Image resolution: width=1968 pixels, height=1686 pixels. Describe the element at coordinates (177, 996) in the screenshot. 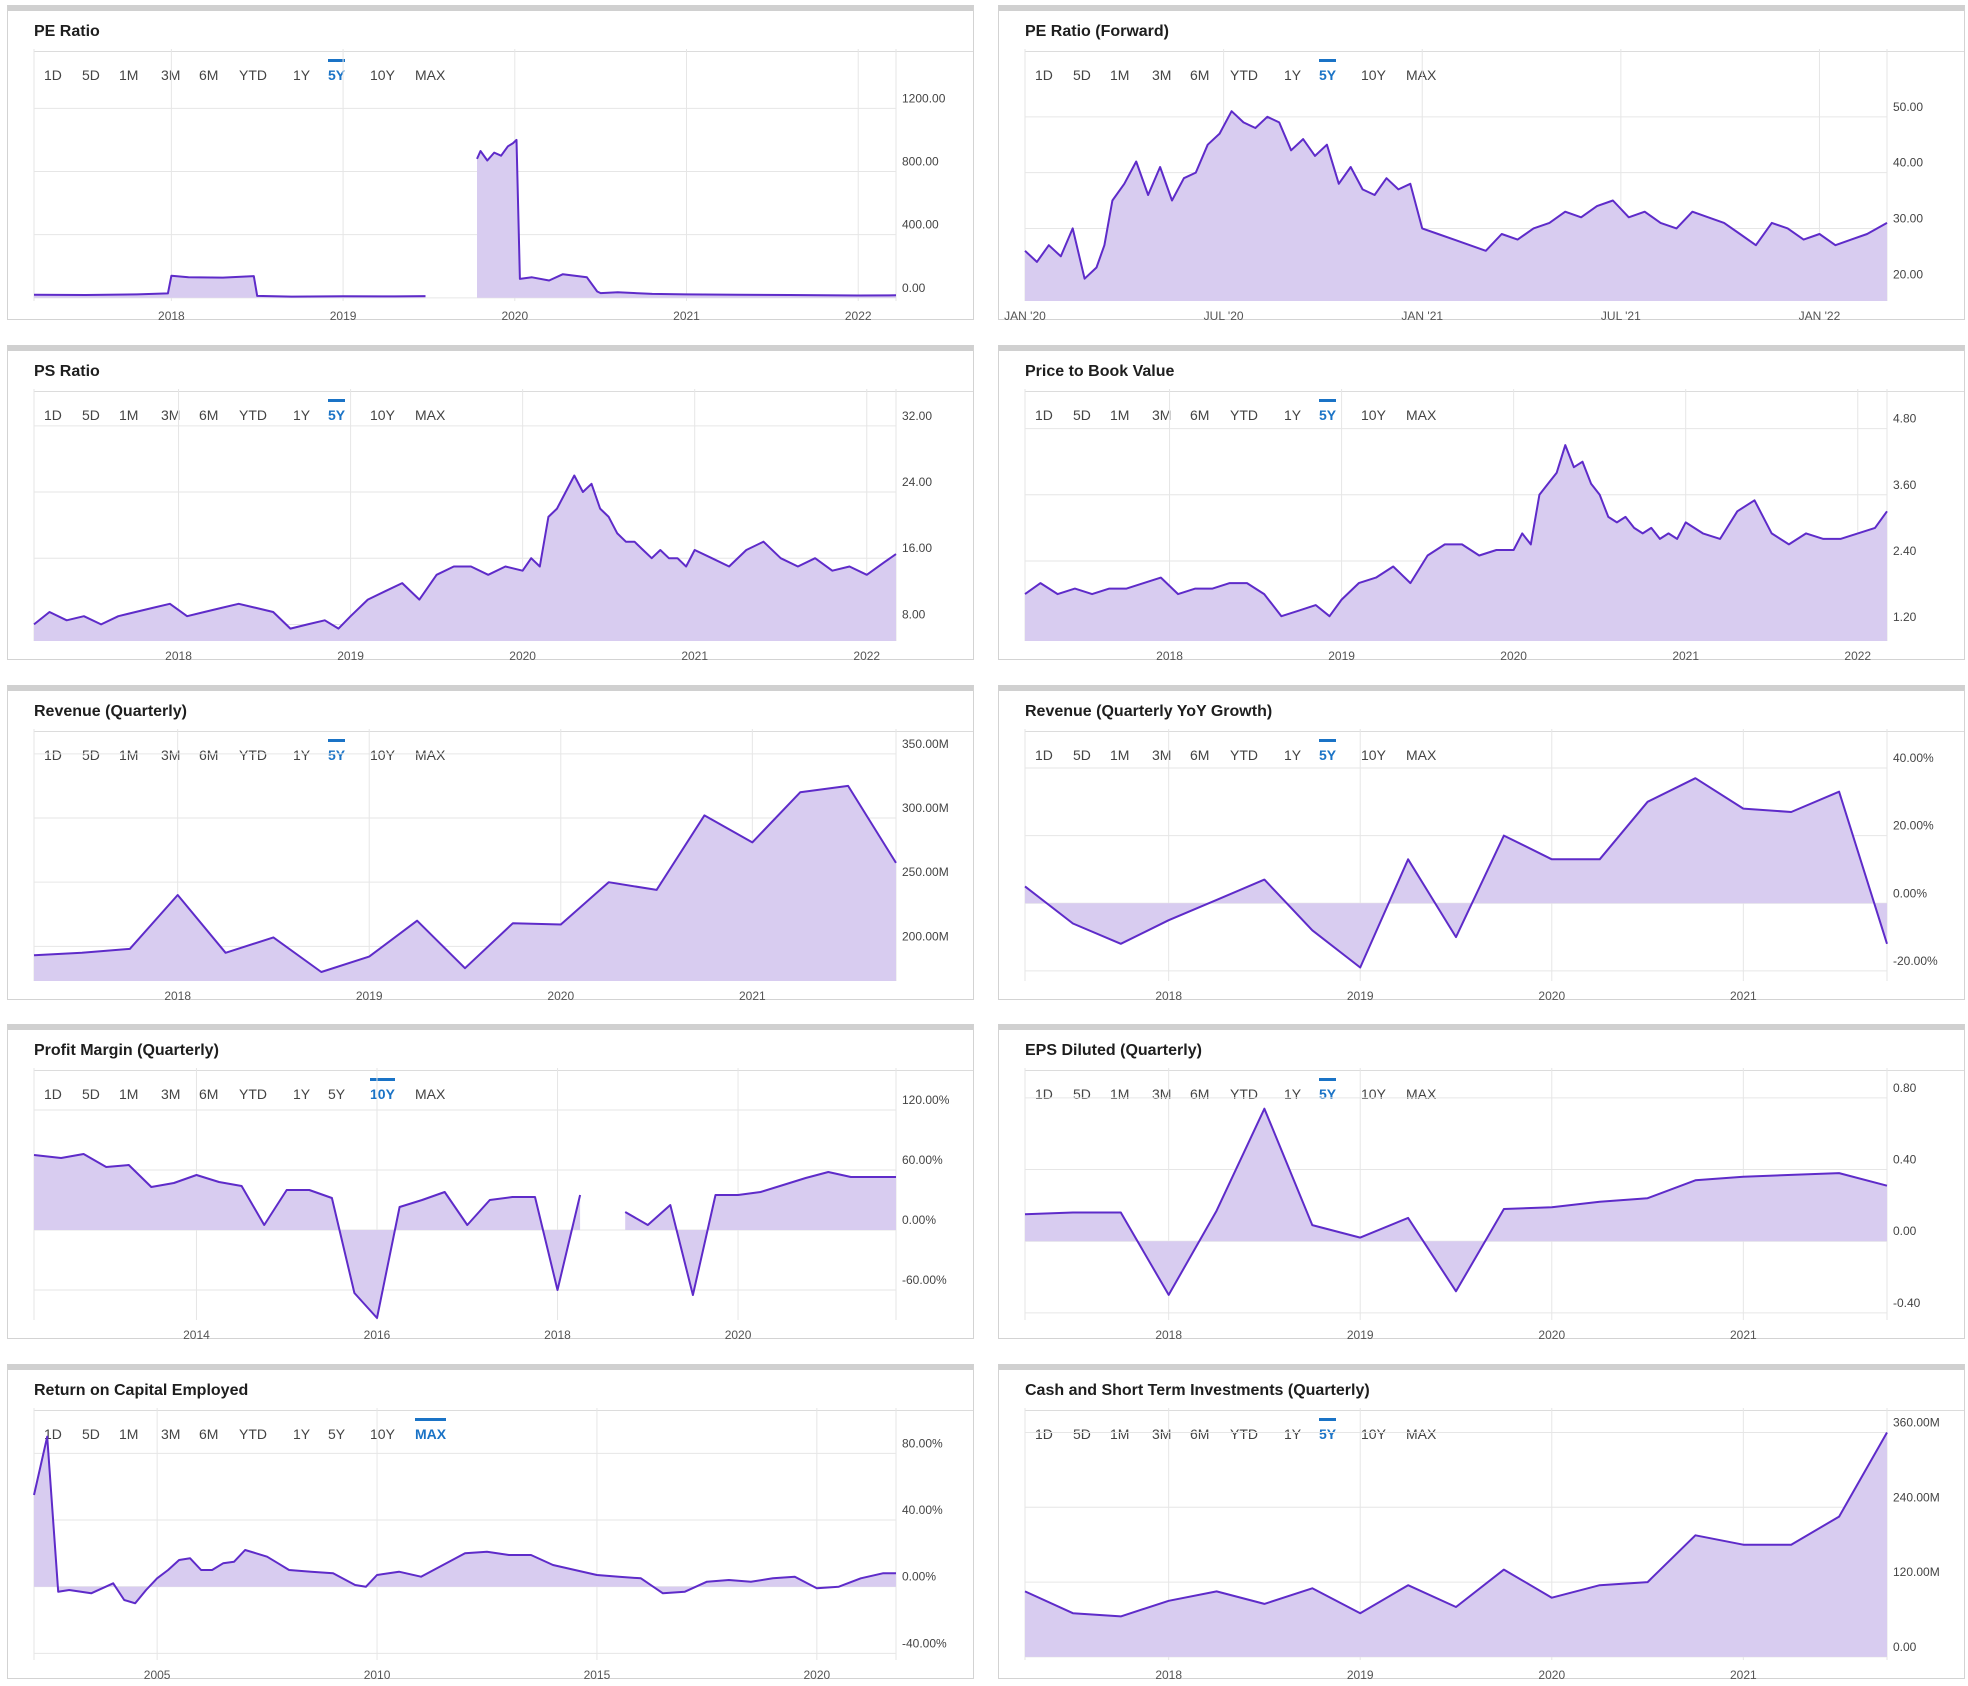

I see `x-tick-label: 2018` at that location.